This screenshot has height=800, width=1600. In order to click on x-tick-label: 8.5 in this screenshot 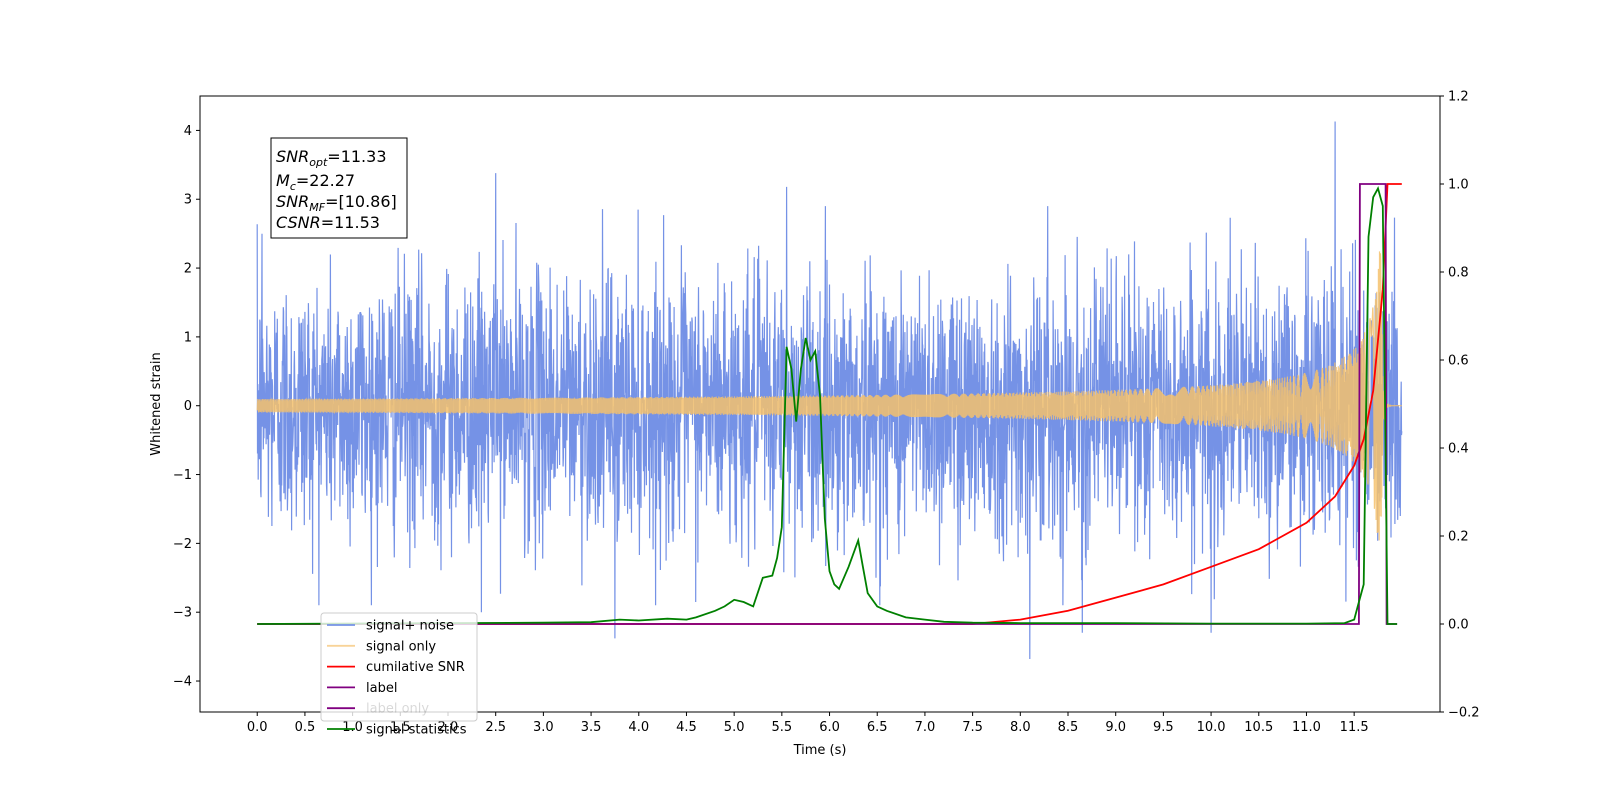, I will do `click(1068, 727)`.